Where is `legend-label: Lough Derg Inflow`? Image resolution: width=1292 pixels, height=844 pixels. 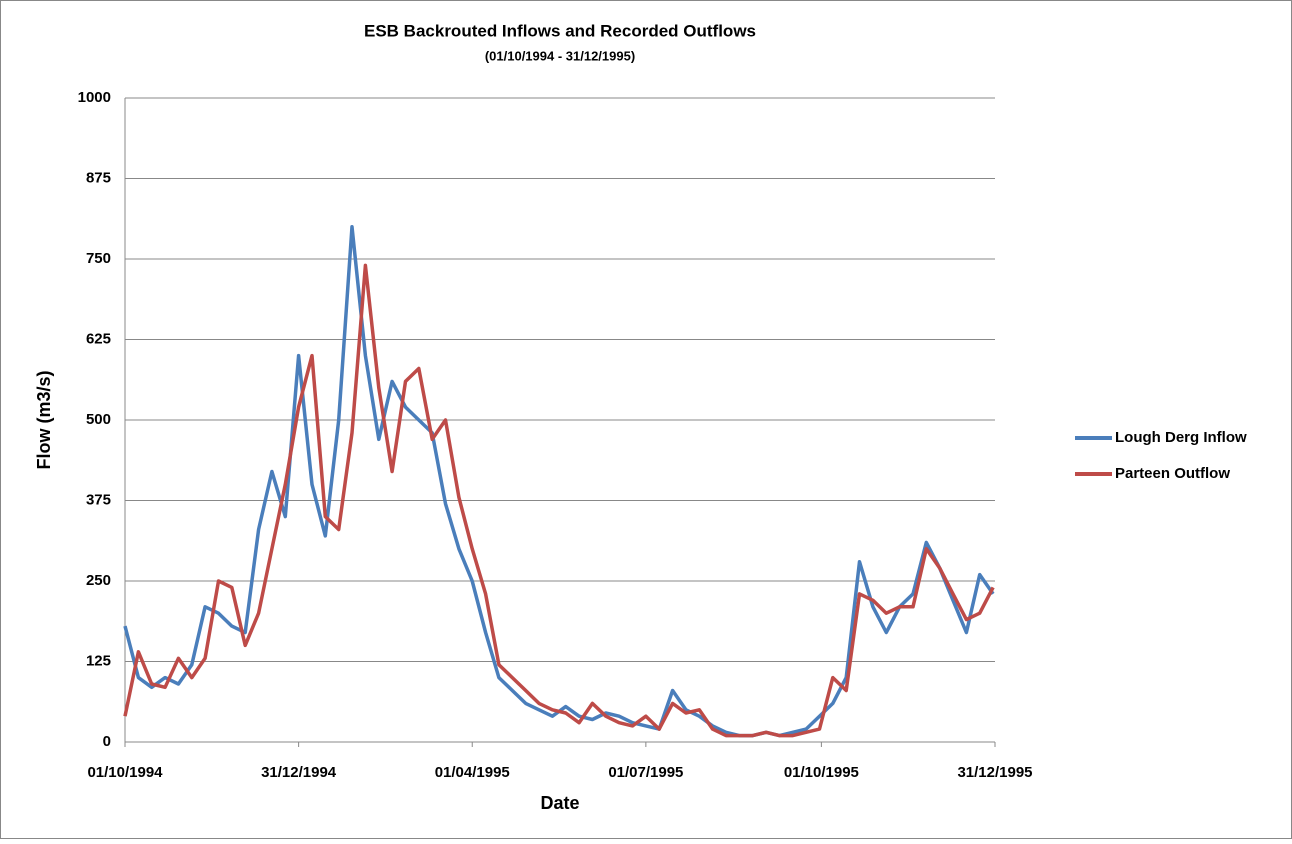 legend-label: Lough Derg Inflow is located at coordinates (1181, 437).